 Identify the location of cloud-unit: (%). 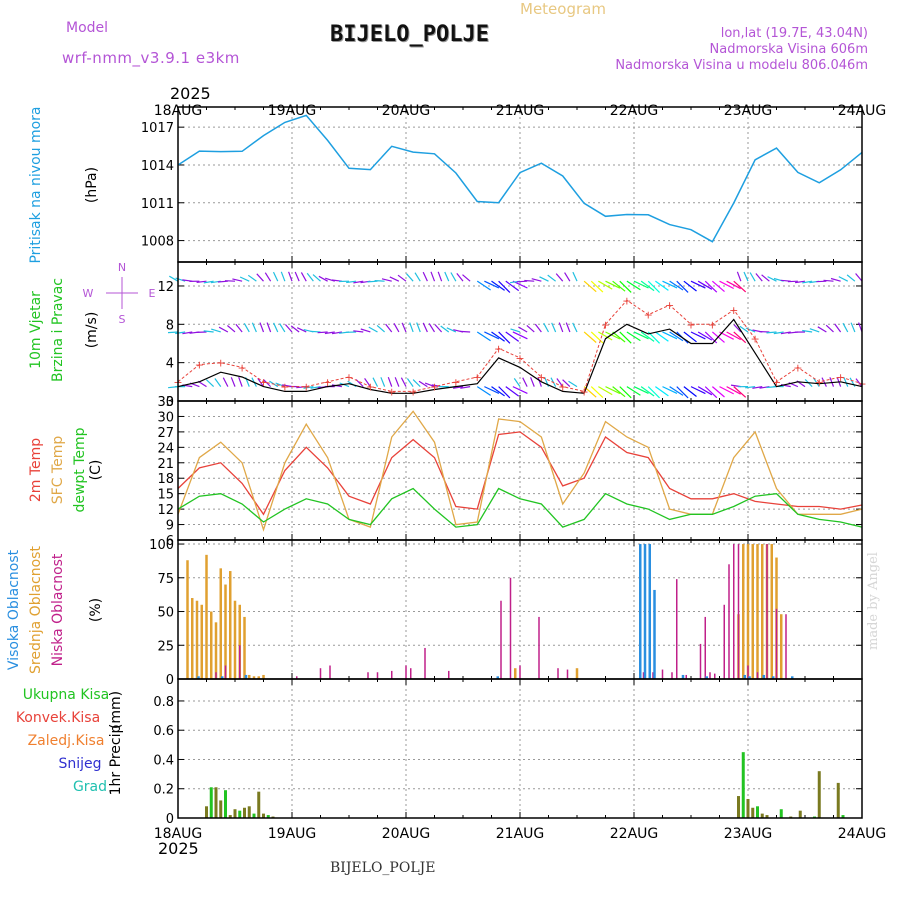
(96, 610).